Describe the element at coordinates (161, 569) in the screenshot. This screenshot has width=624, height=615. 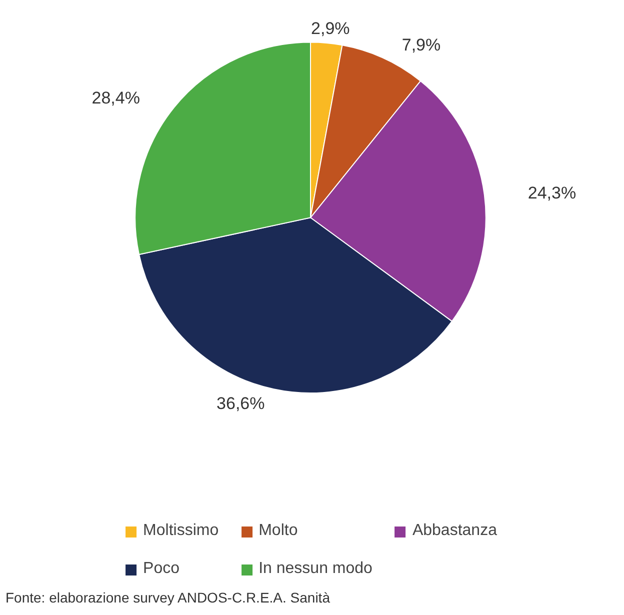
I see `legend-label: Poco` at that location.